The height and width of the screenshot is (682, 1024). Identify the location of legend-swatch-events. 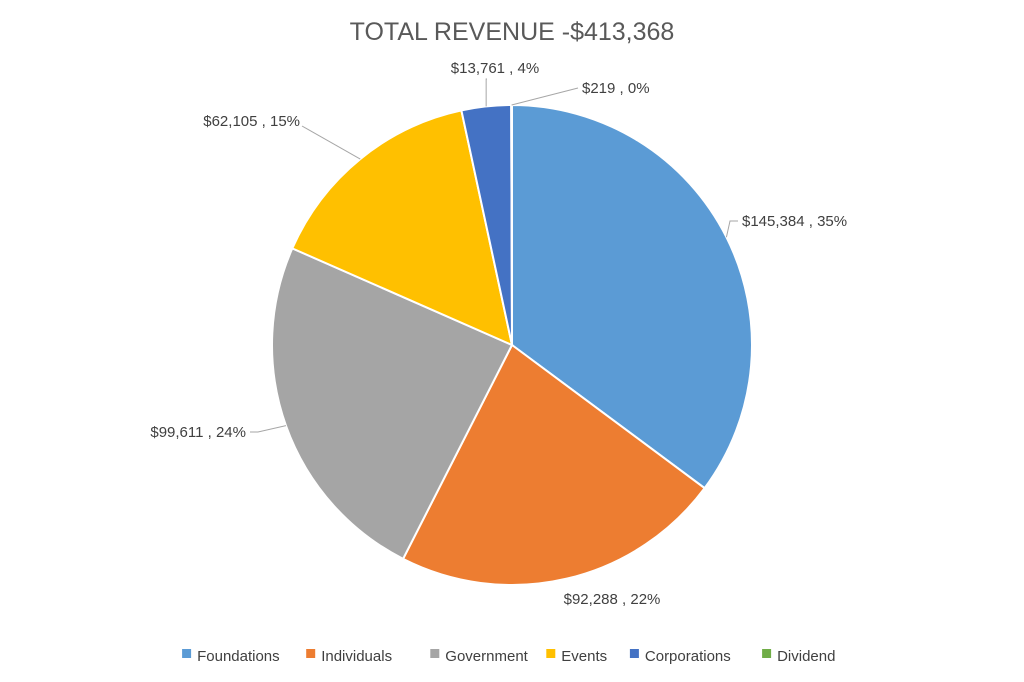
(551, 653).